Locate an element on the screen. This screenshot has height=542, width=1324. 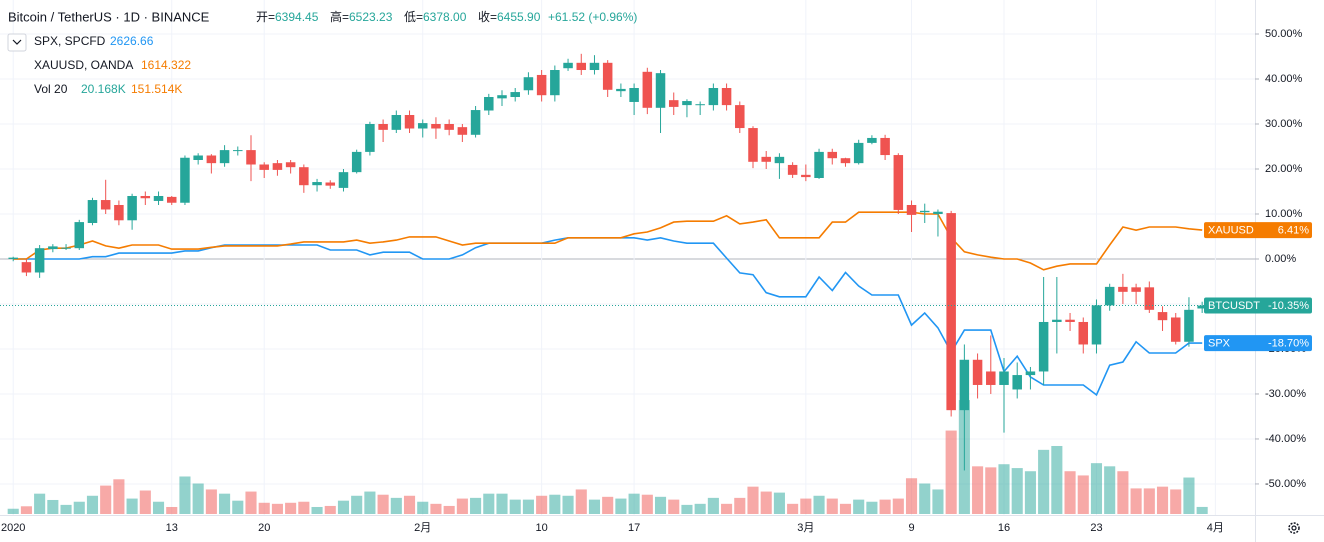
x-tick-label: 20 is located at coordinates (264, 528).